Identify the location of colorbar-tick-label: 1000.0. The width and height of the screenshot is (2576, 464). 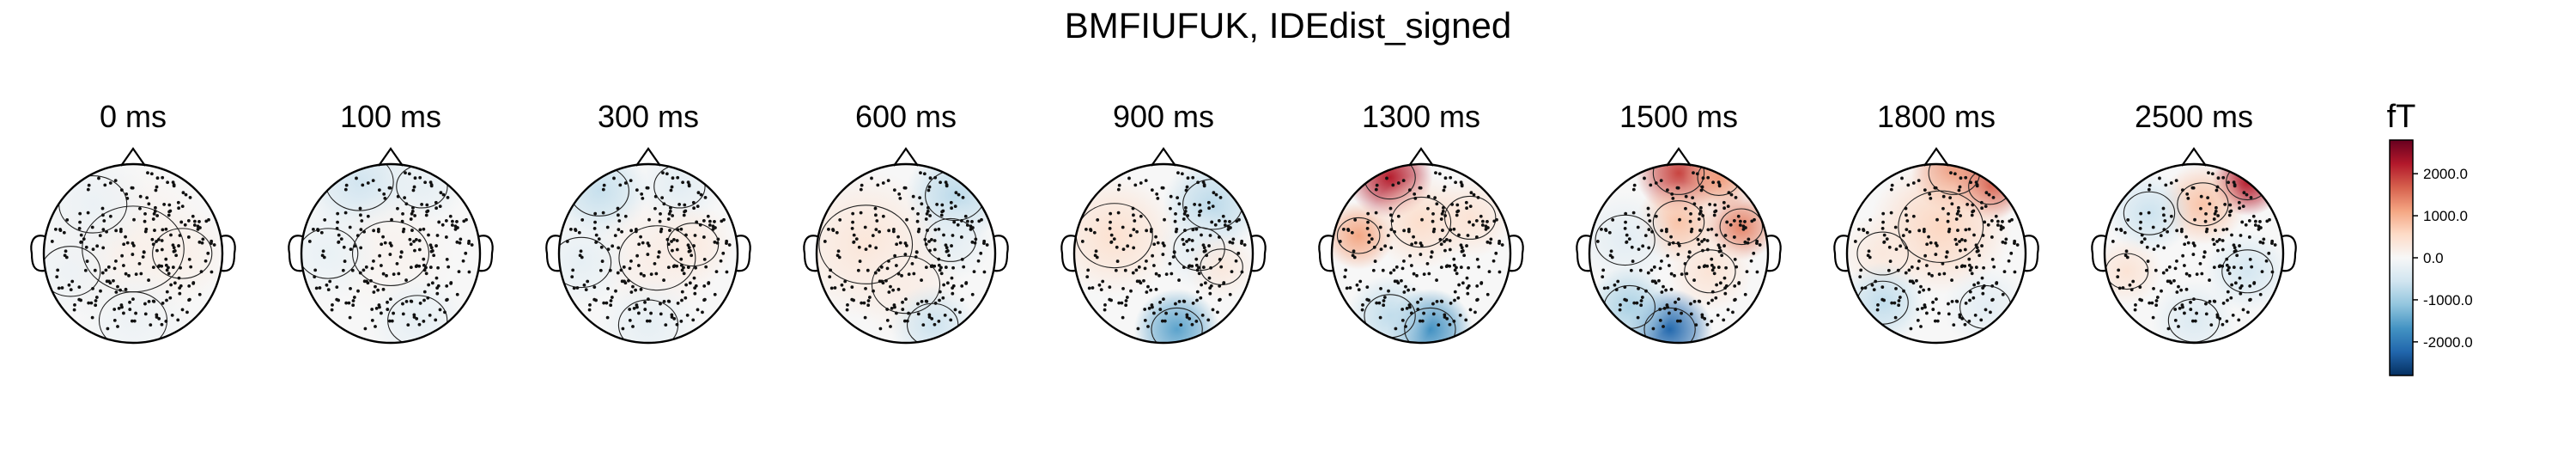
(2445, 216).